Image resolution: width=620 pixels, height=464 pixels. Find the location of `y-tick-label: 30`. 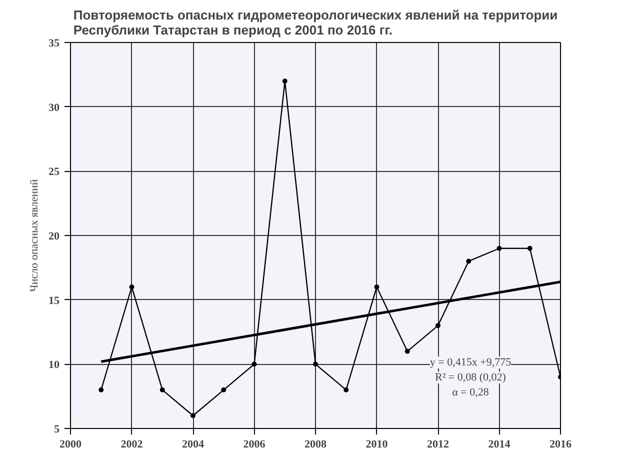

y-tick-label: 30 is located at coordinates (54, 108).